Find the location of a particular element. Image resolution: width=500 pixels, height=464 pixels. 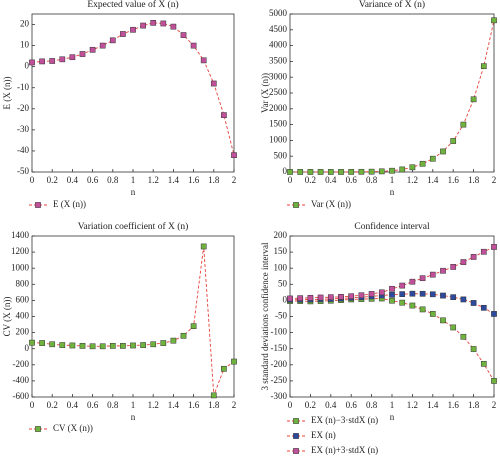

y-tick-label: -10 is located at coordinates (23, 87).